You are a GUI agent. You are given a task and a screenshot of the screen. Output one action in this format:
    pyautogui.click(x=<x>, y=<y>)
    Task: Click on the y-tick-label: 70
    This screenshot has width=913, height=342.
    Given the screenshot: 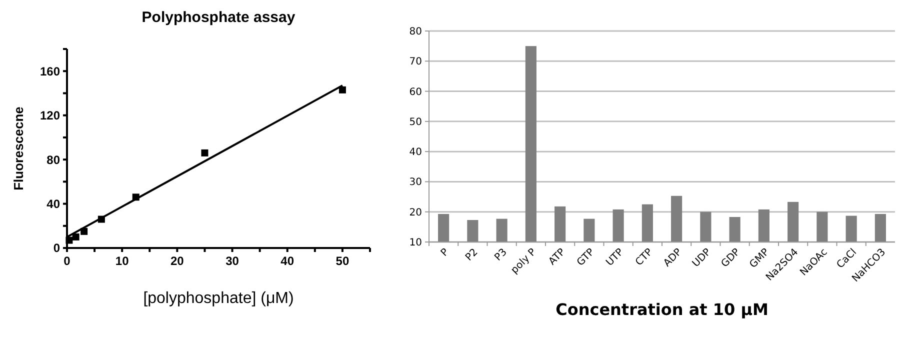 What is the action you would take?
    pyautogui.click(x=415, y=62)
    